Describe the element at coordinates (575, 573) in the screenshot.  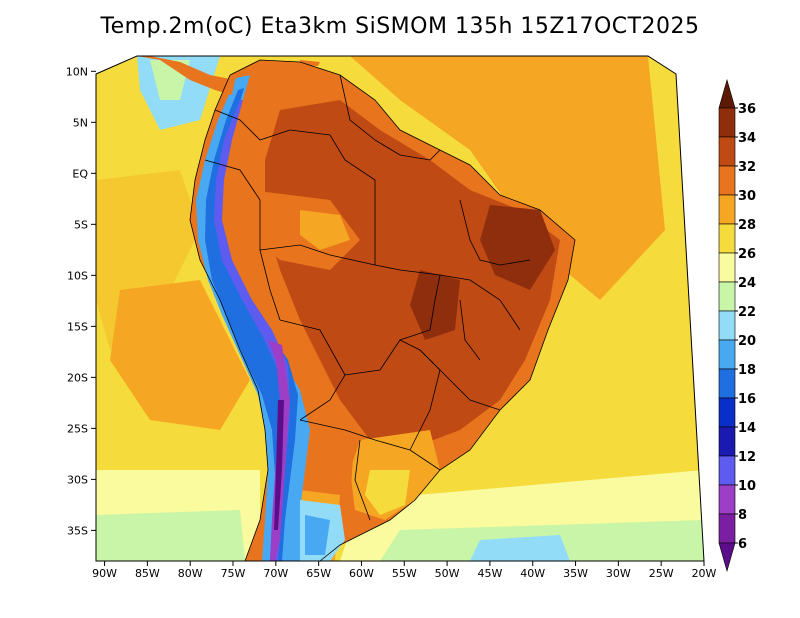
I see `lon-tick-label: 35W` at that location.